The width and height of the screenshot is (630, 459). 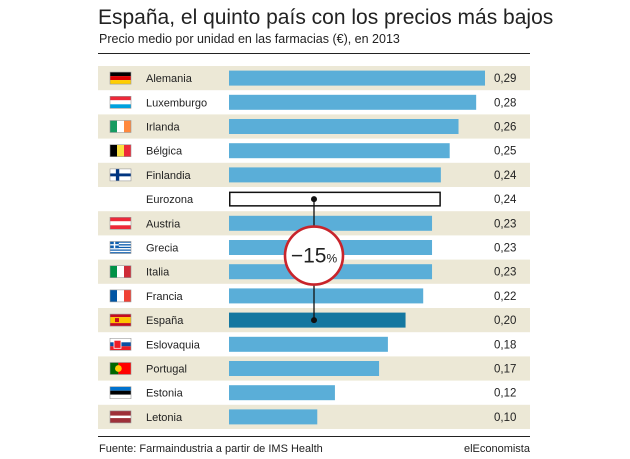 I want to click on callout-label: −15%, so click(x=314, y=256).